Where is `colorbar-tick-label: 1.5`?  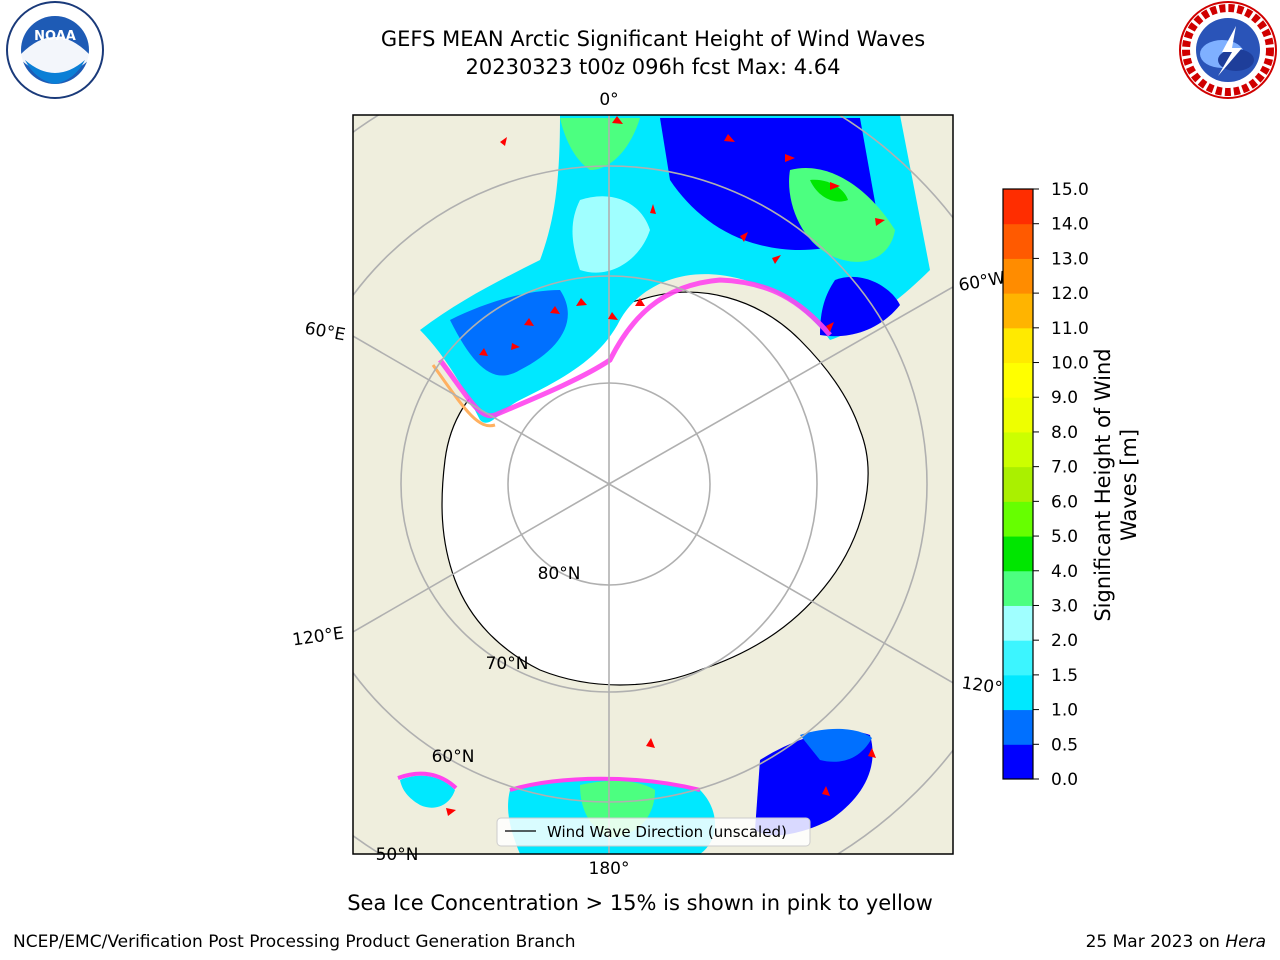 colorbar-tick-label: 1.5 is located at coordinates (1064, 676).